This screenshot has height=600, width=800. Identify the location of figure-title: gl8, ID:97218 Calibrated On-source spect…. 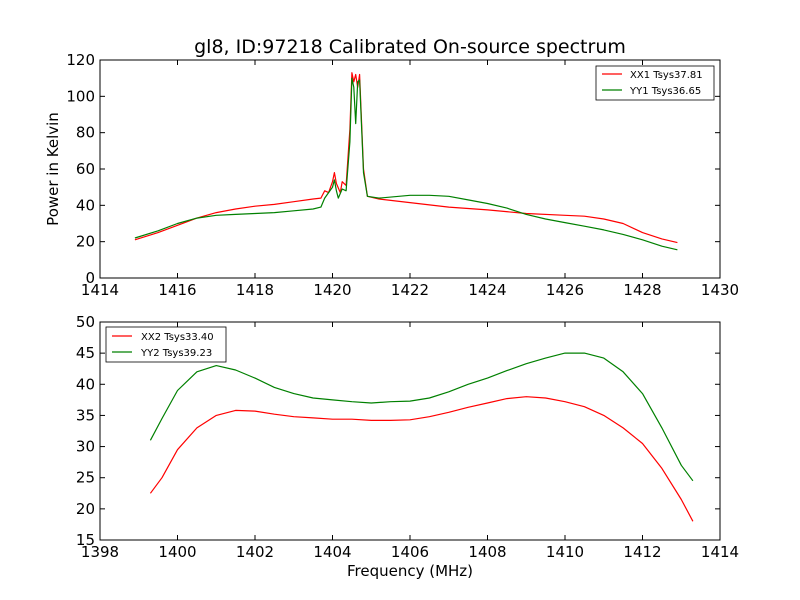
(410, 47).